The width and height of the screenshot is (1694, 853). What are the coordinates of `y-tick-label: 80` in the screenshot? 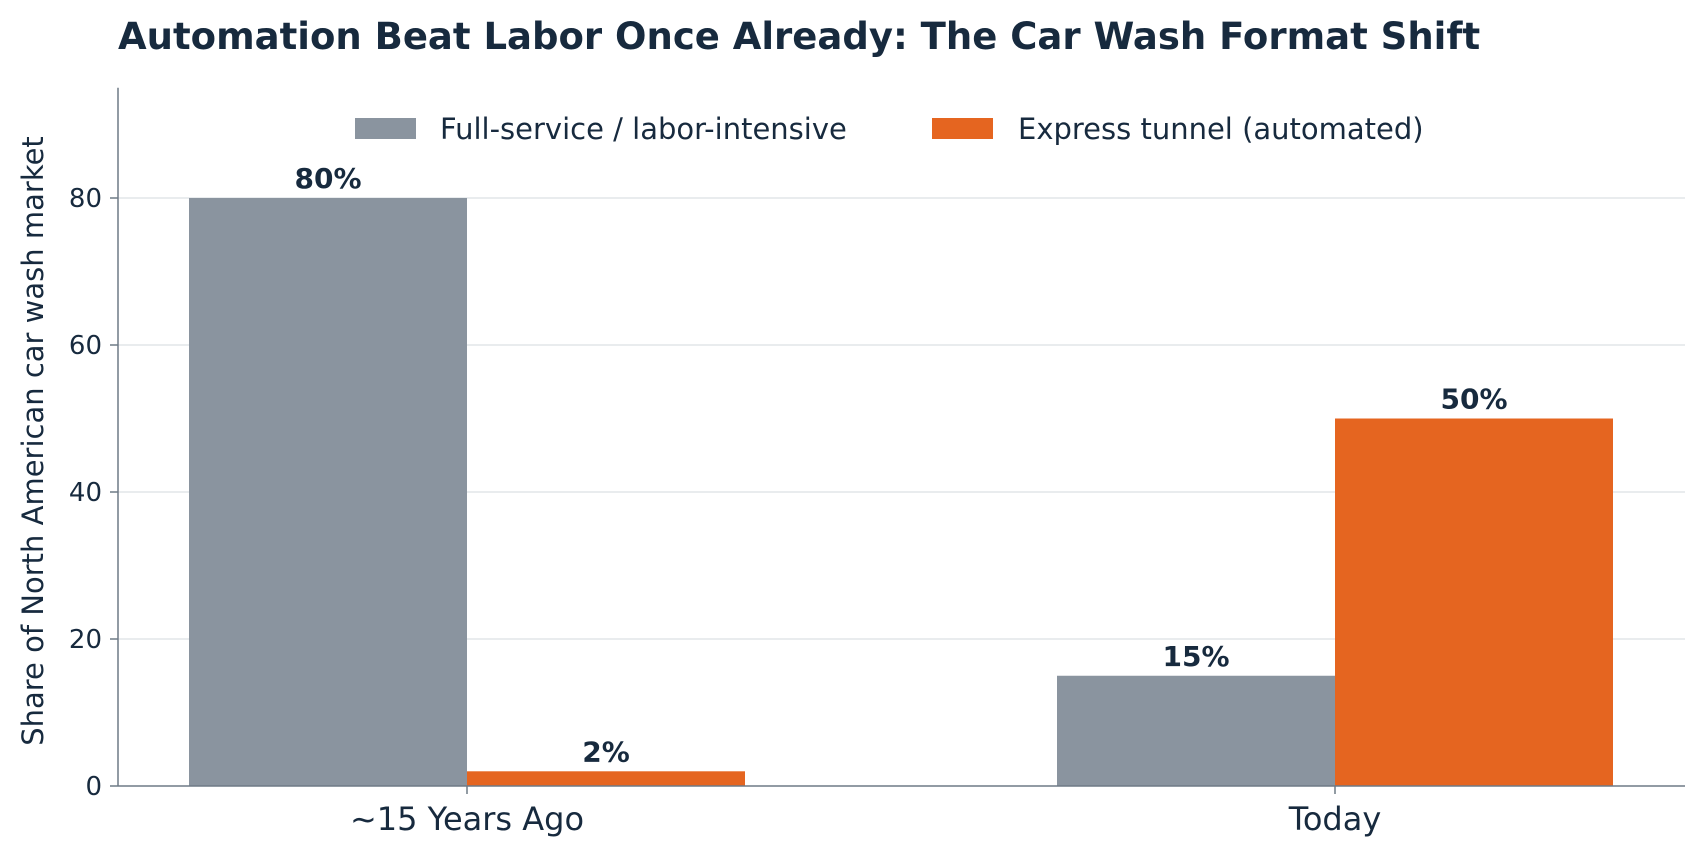 It's located at (85, 199).